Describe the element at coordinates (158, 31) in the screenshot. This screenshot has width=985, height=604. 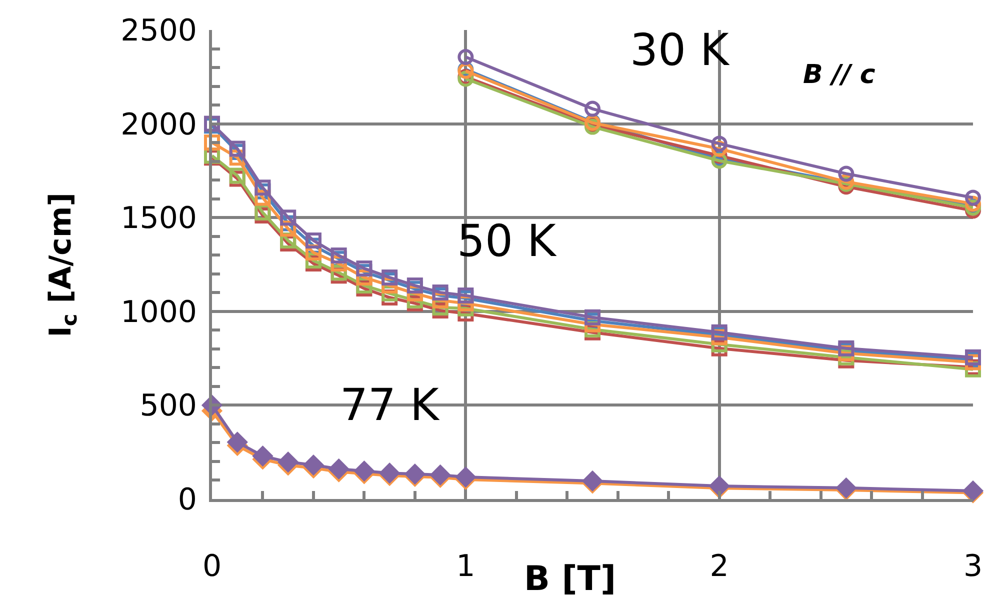
I see `y-tick-label: 2500` at that location.